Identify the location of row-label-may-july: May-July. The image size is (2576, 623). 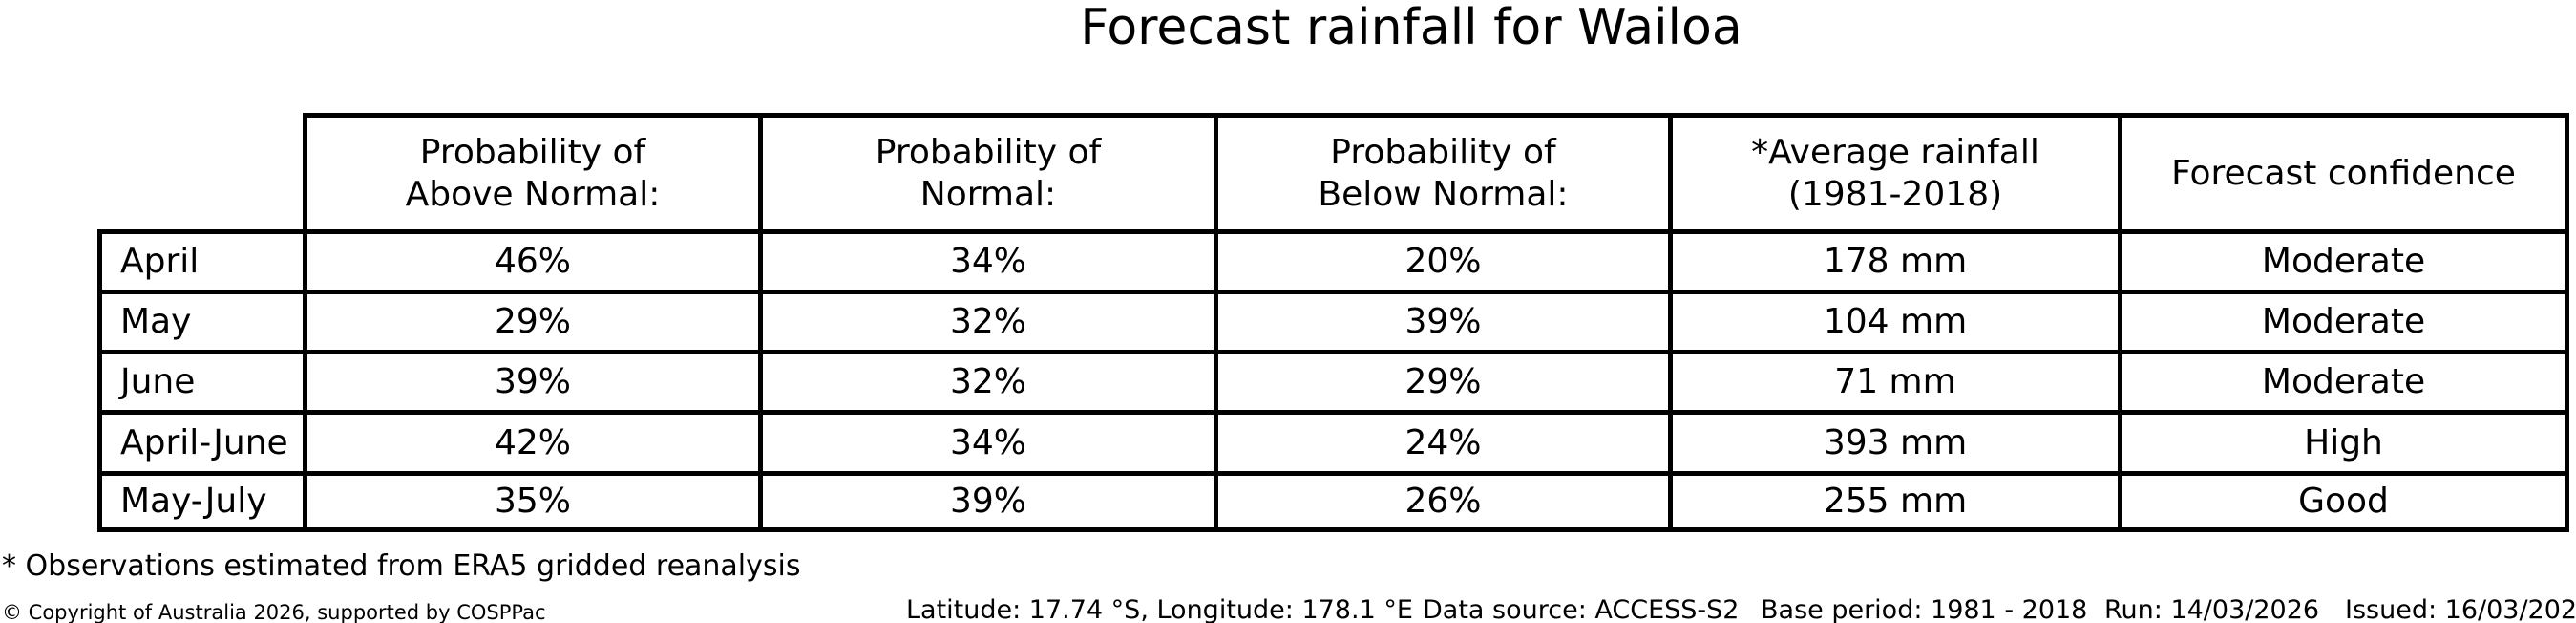
(200, 502).